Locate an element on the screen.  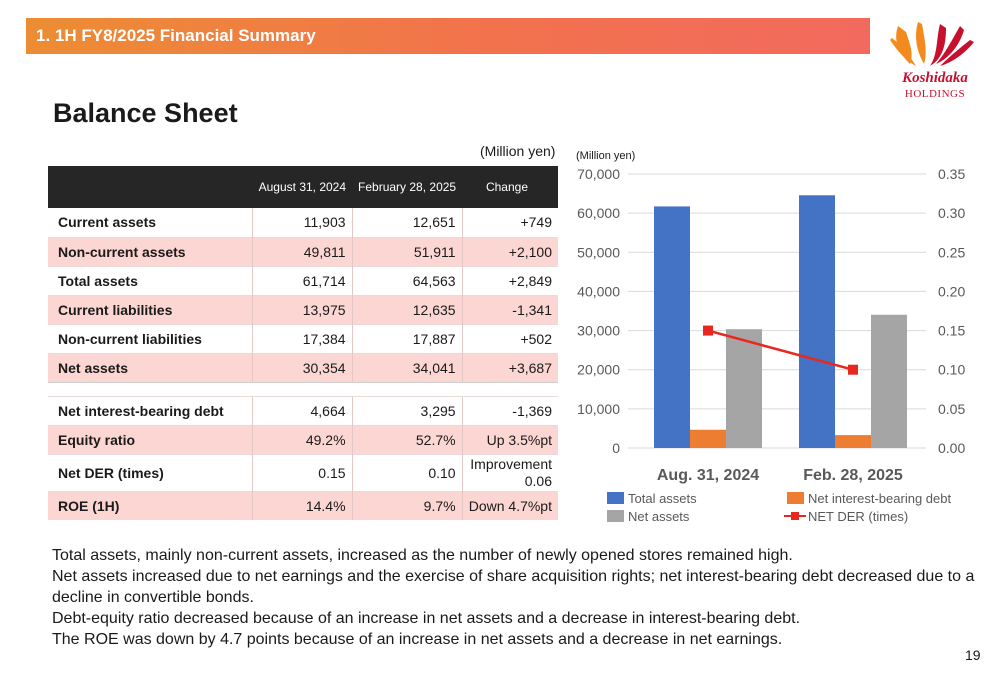
section-title: 1. 1H FY8/2025 Financial Summary is located at coordinates (176, 35).